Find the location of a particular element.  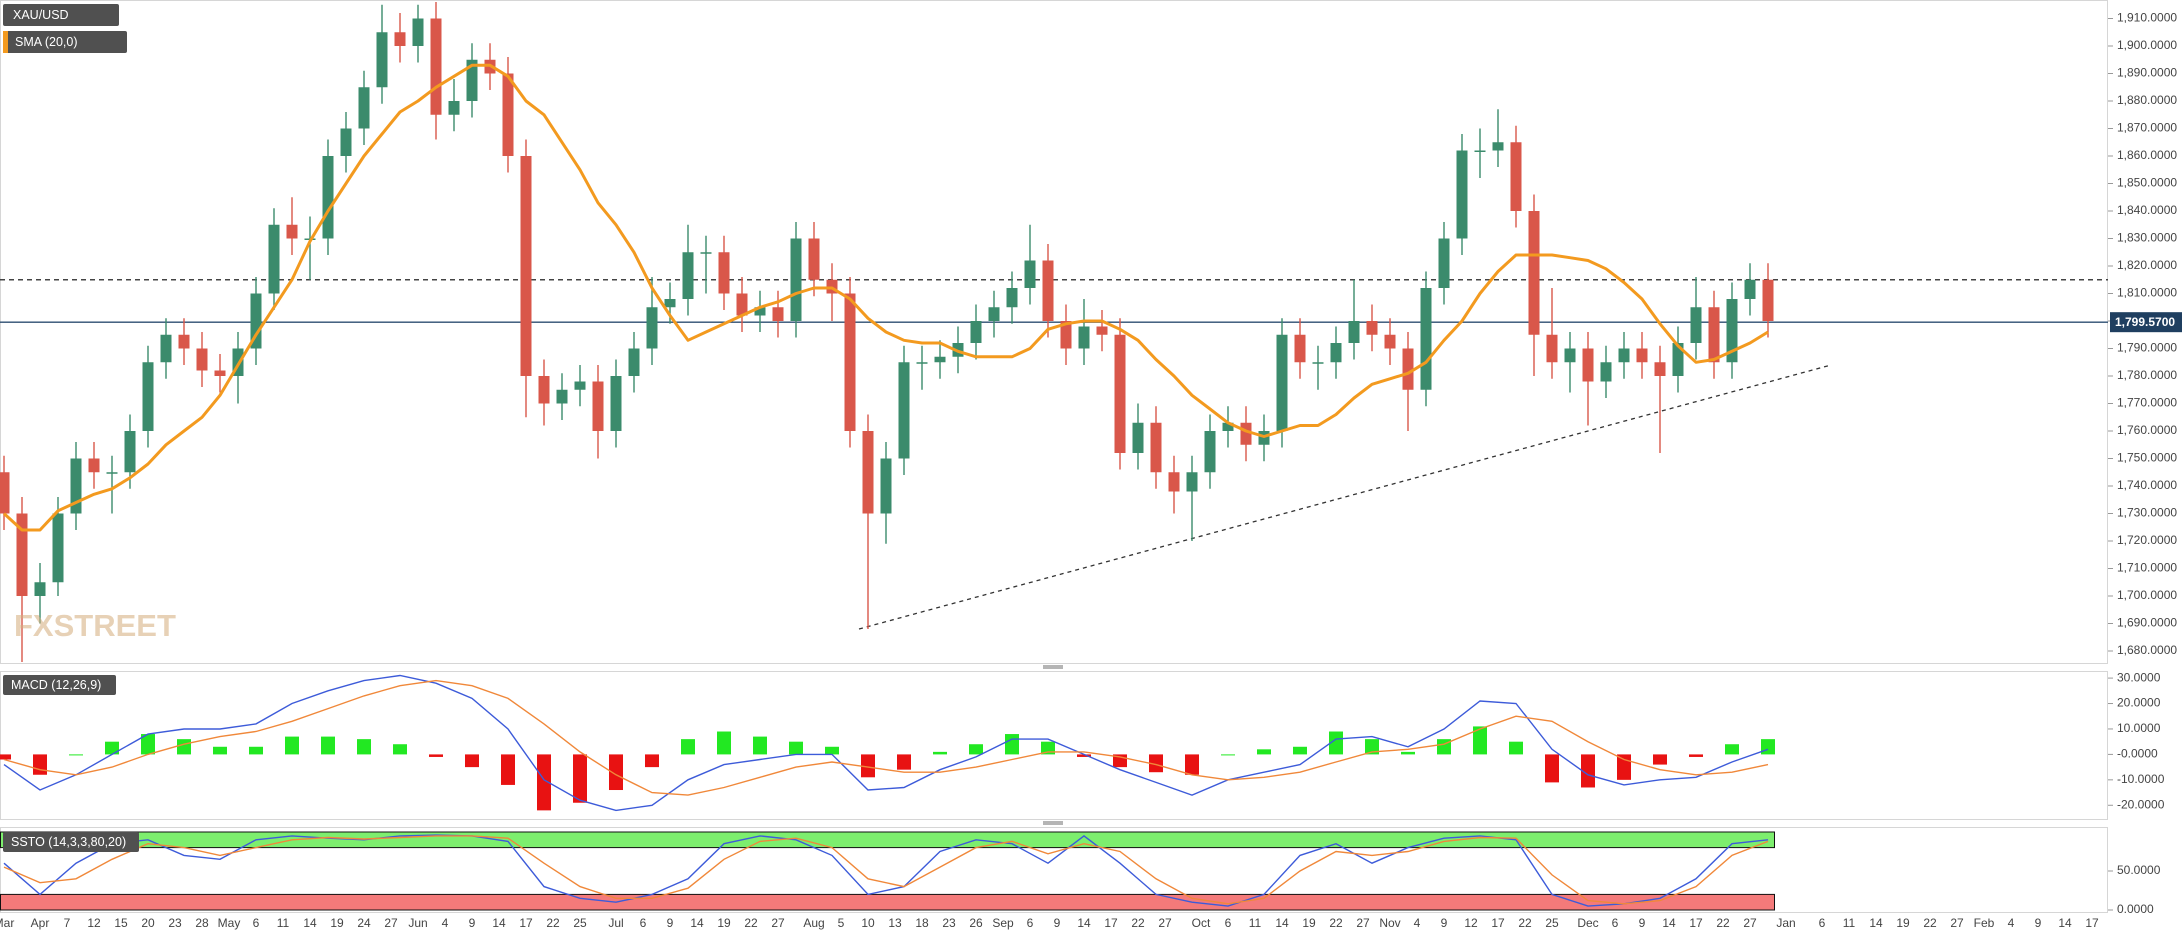

y-tick-label: 50.0000 is located at coordinates (2139, 870).